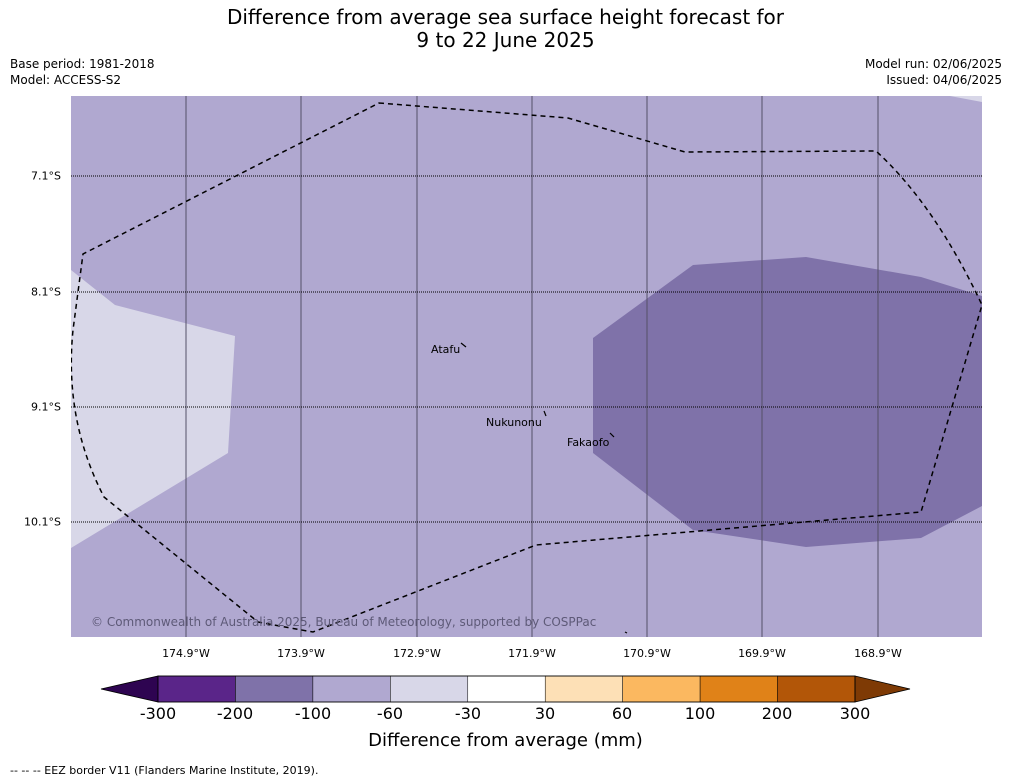  Describe the element at coordinates (46, 407) in the screenshot. I see `lat-label-9-1: 9.1°S` at that location.